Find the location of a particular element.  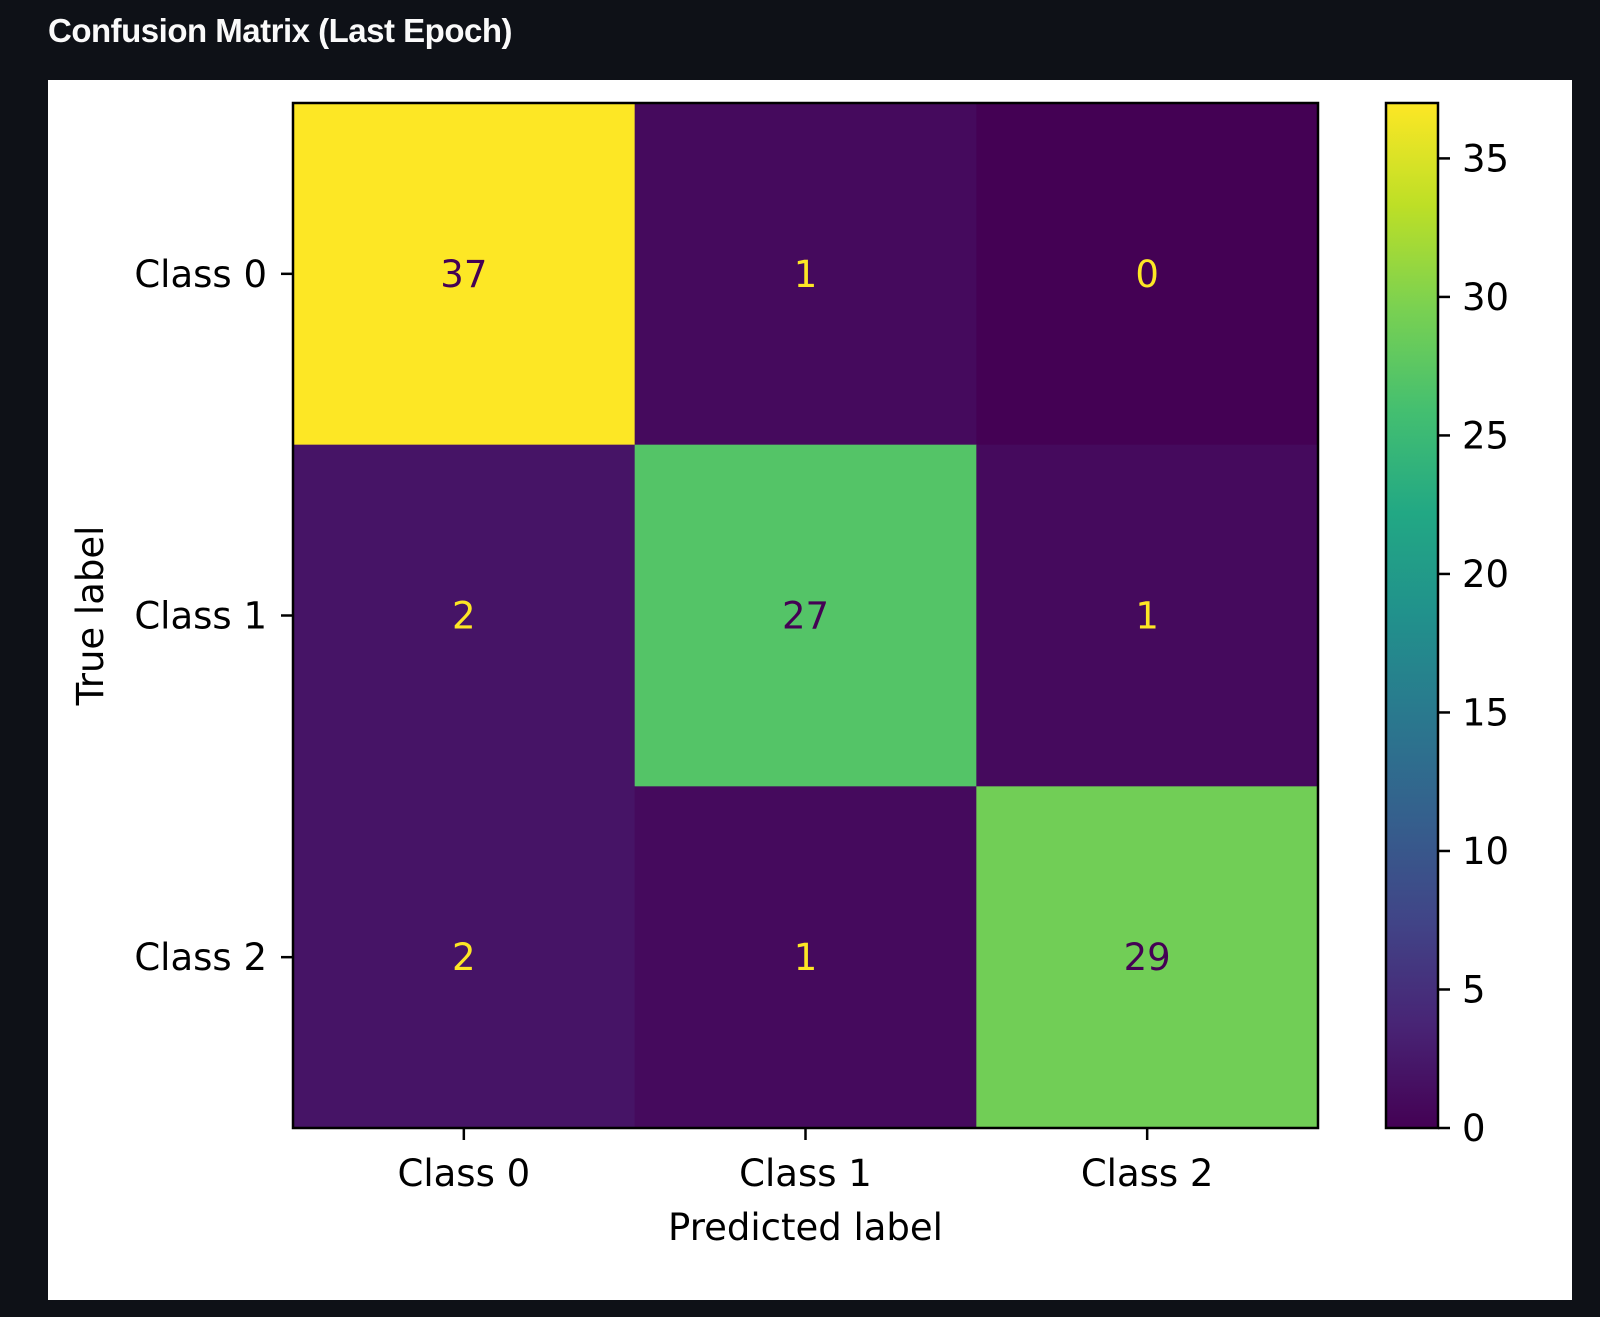

page-title: Confusion Matrix (Last Epoch) is located at coordinates (280, 30).